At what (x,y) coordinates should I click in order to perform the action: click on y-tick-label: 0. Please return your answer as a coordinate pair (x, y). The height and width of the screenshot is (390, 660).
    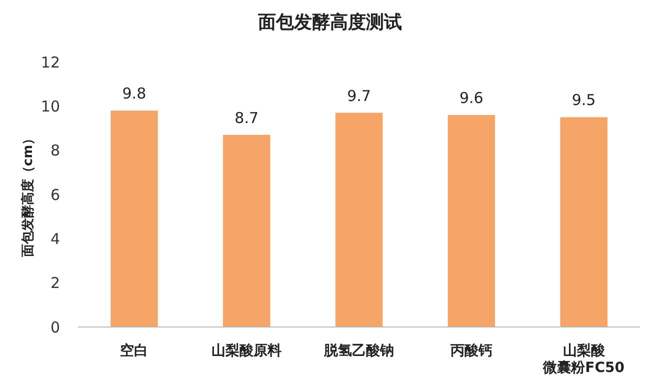
    Looking at the image, I should click on (55, 327).